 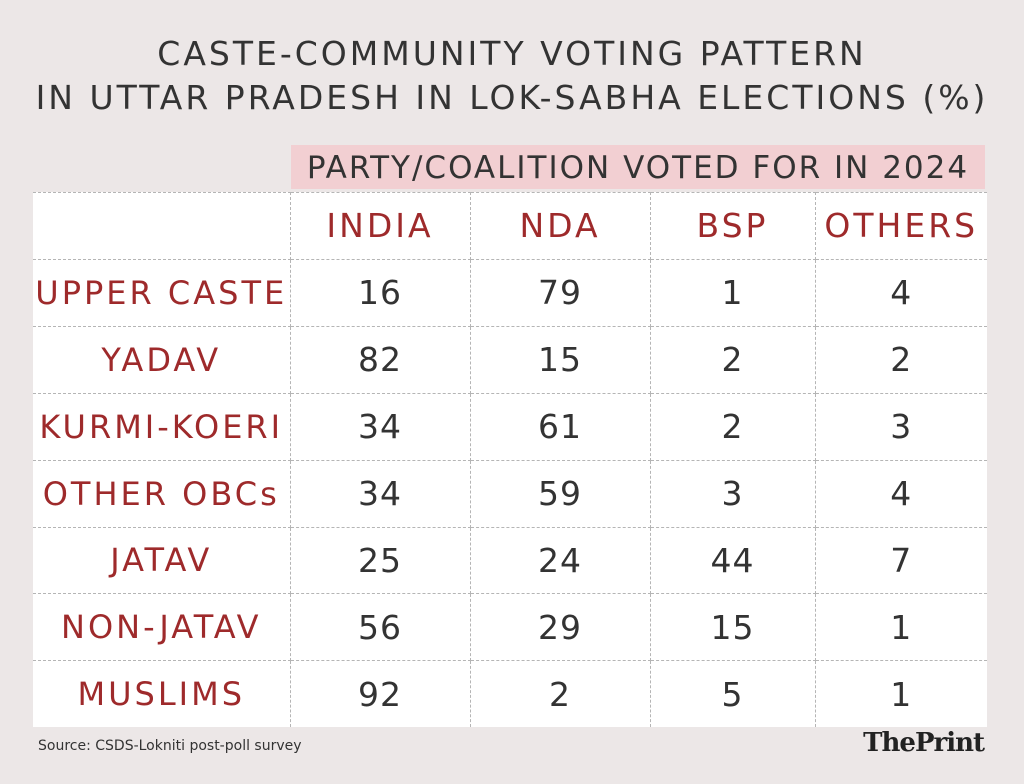 I want to click on table-row: NON-JATAV 56 29 15 1, so click(x=510, y=627).